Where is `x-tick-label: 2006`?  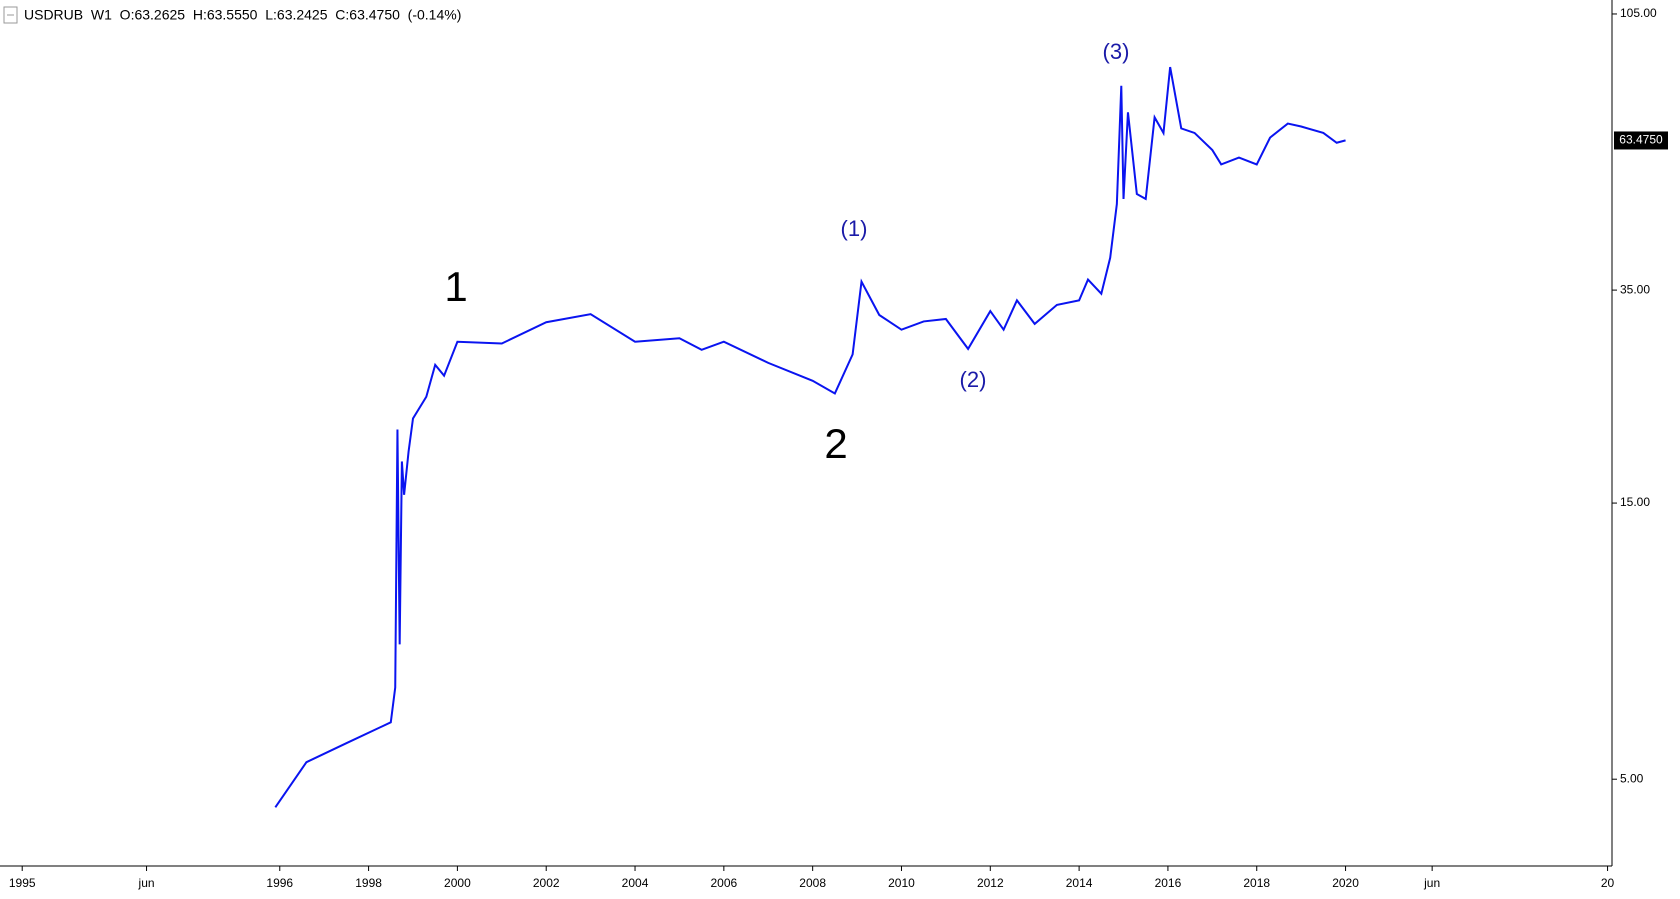
x-tick-label: 2006 is located at coordinates (723, 883).